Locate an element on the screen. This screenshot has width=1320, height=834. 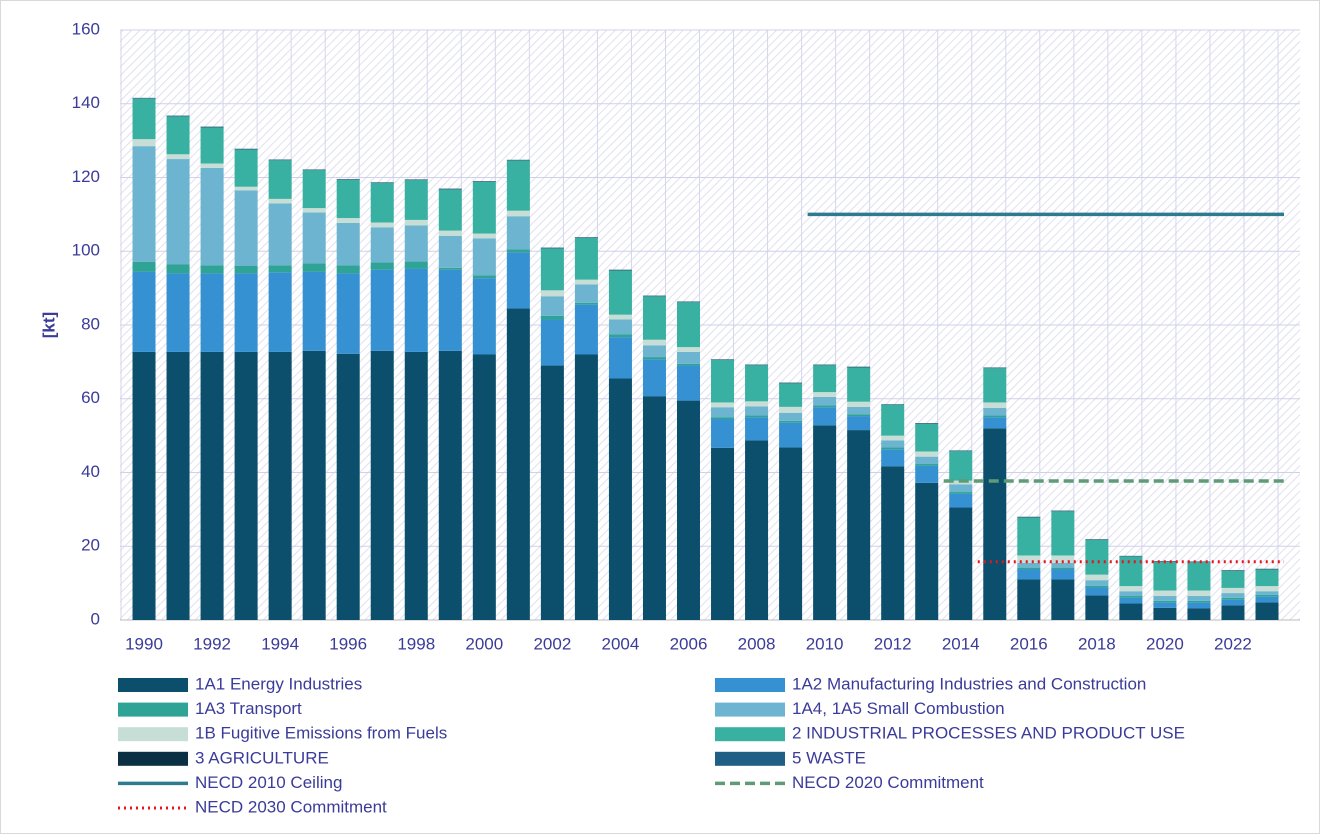
x-tick-label: 1998 is located at coordinates (416, 643).